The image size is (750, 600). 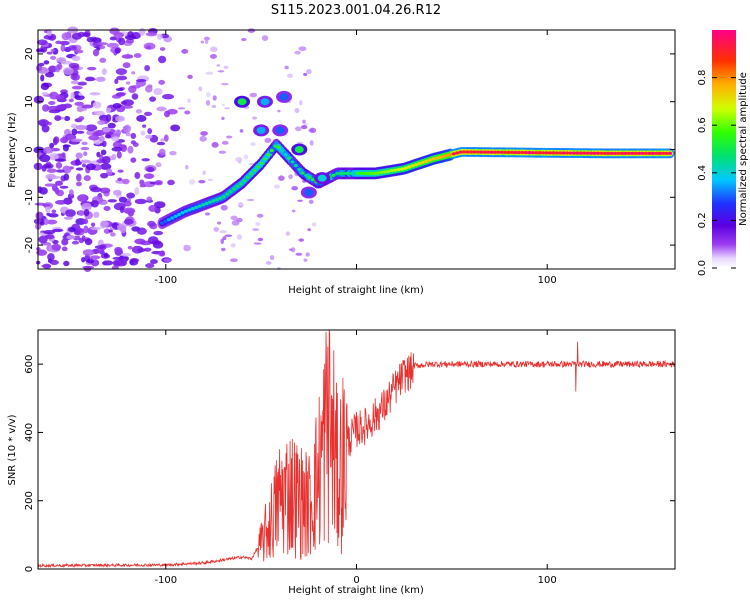 I want to click on y-tick-label: 10, so click(x=29, y=101).